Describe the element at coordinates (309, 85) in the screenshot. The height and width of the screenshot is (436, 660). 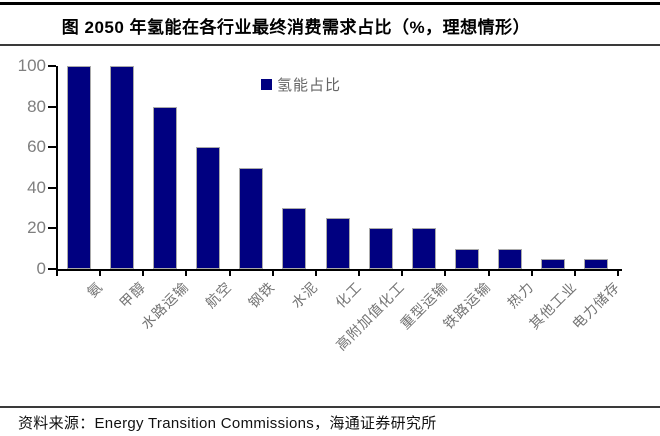
I see `legend-label: 氢能占比` at that location.